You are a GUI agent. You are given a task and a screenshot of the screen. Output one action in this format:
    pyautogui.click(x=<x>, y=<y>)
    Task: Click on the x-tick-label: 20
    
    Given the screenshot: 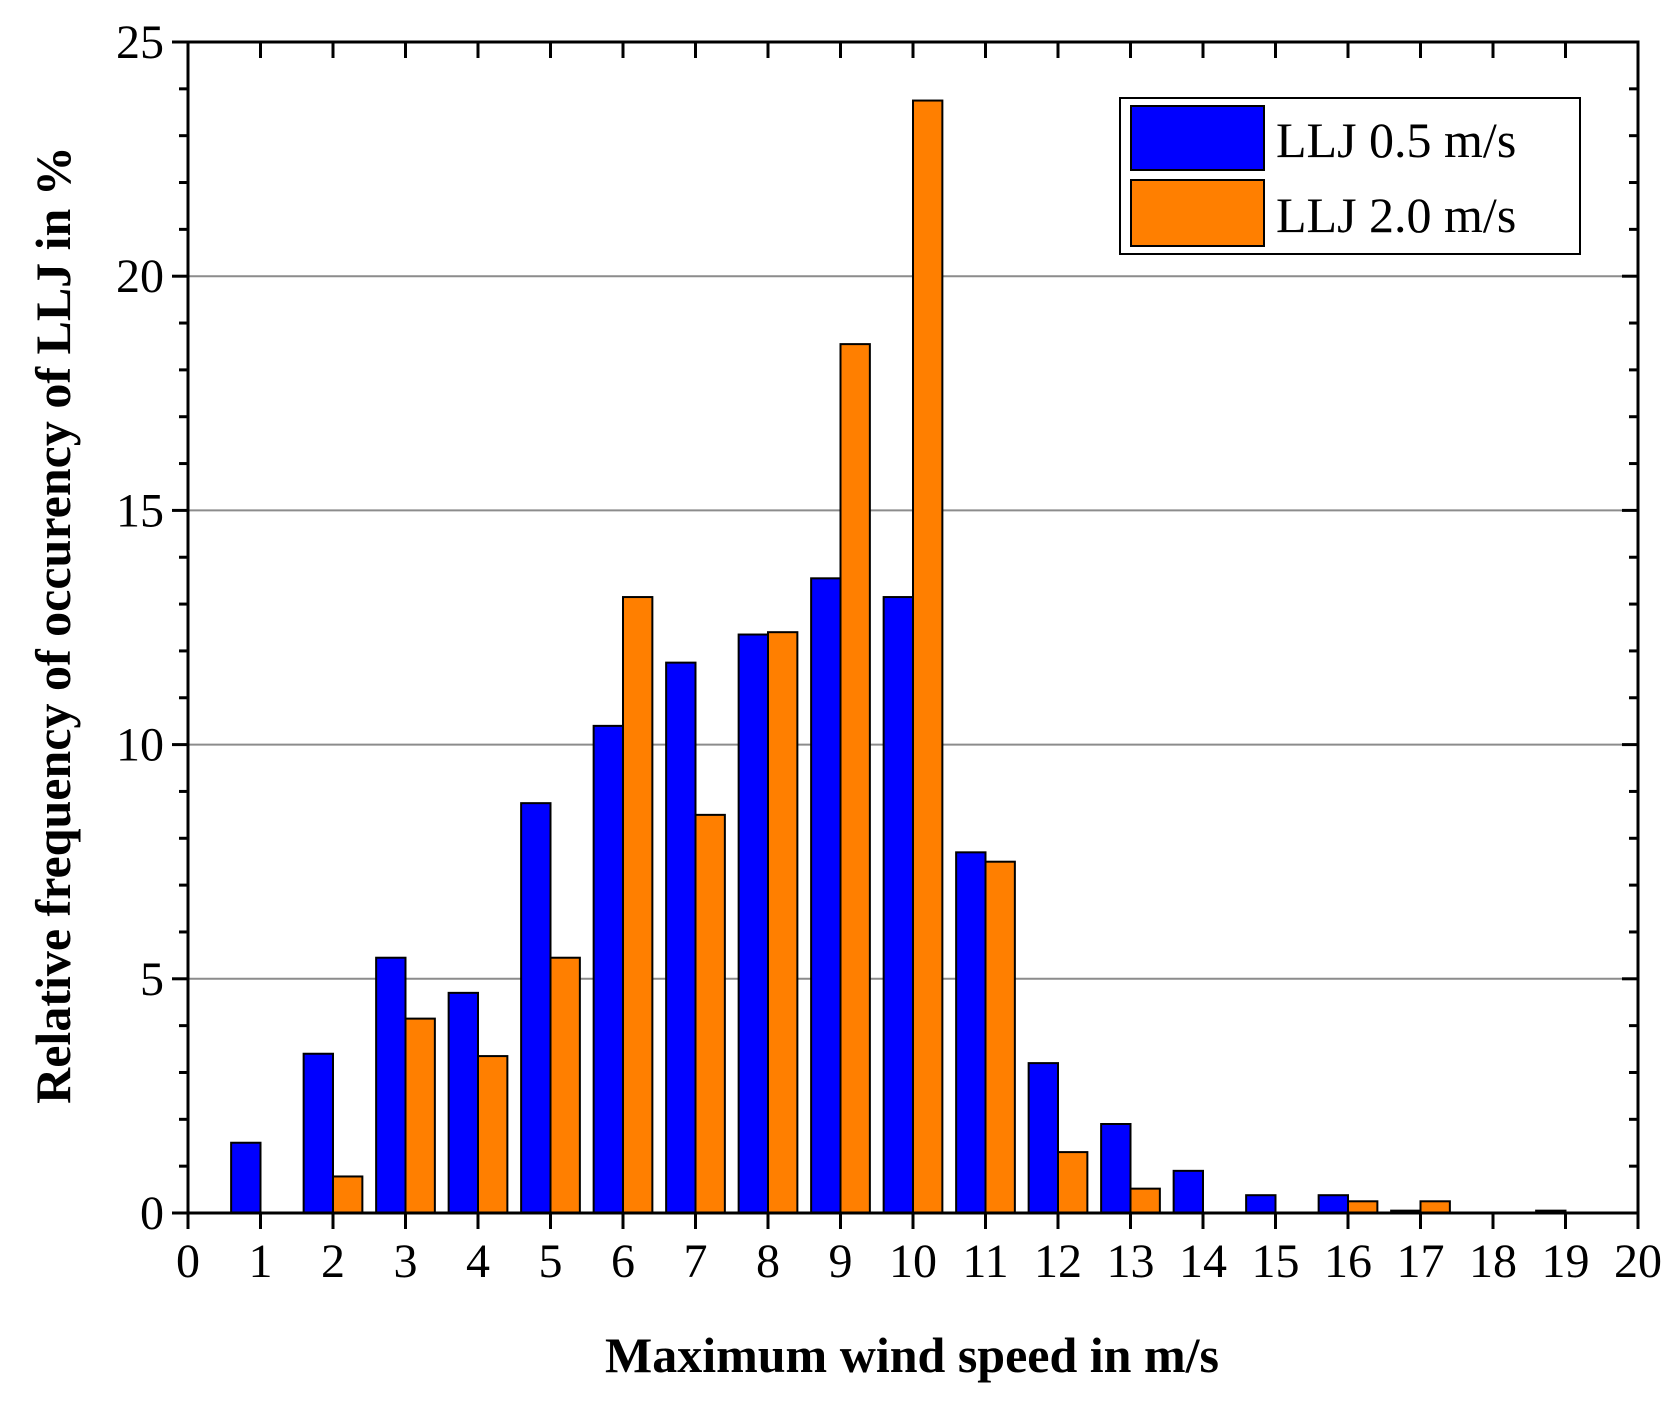 What is the action you would take?
    pyautogui.click(x=1638, y=1261)
    